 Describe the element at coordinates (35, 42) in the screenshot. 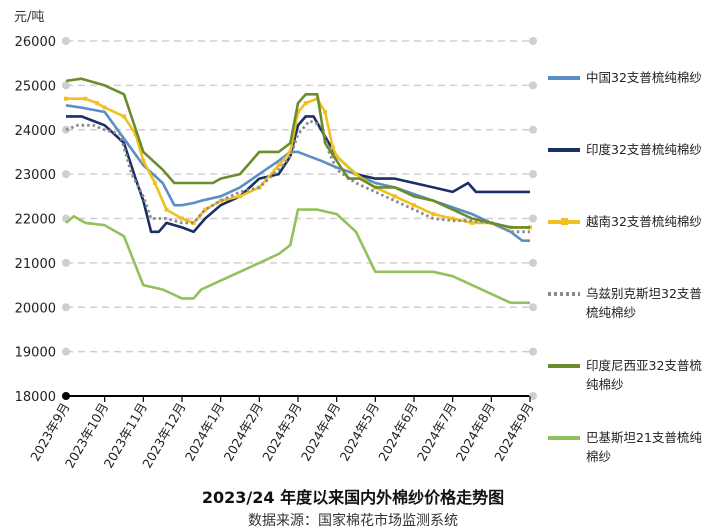

I see `y-tick-label-26000: 26000` at that location.